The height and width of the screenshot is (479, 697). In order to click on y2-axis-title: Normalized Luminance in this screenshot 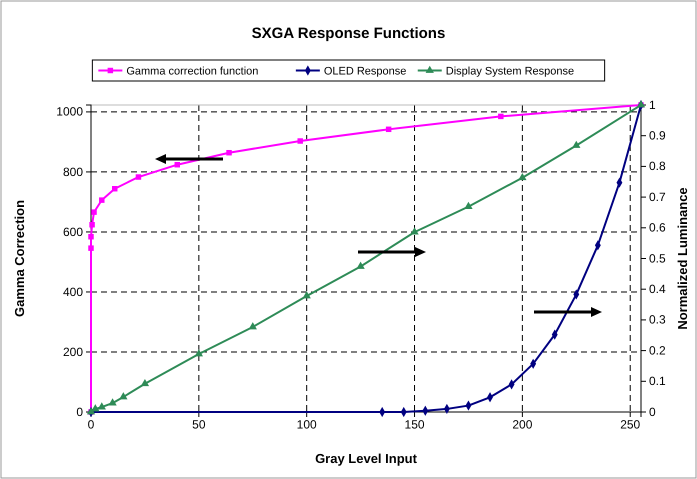, I will do `click(682, 258)`.